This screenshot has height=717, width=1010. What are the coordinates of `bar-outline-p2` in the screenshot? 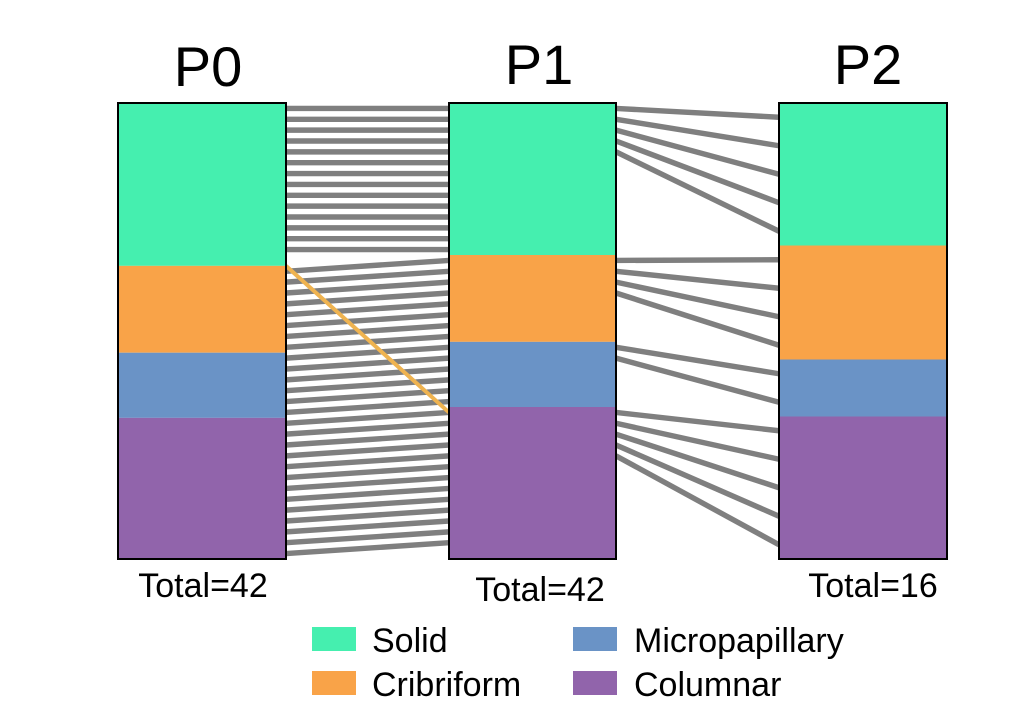 It's located at (863, 331).